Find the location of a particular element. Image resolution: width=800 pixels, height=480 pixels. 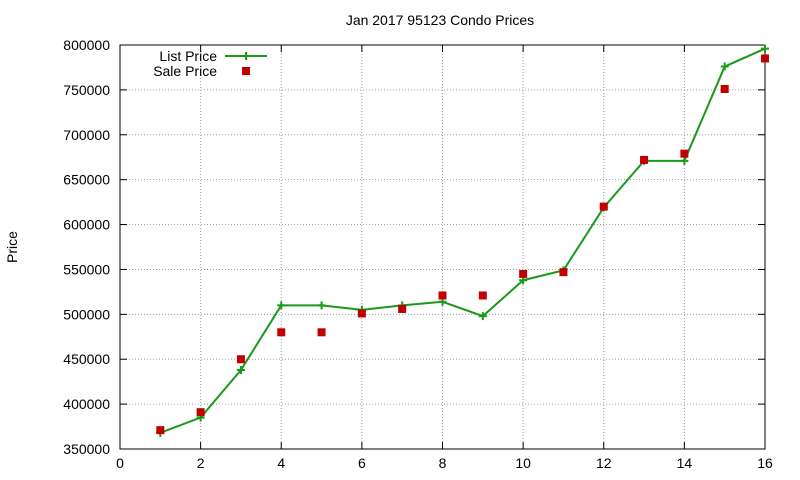

y-tick-label: 700000 is located at coordinates (86, 135).